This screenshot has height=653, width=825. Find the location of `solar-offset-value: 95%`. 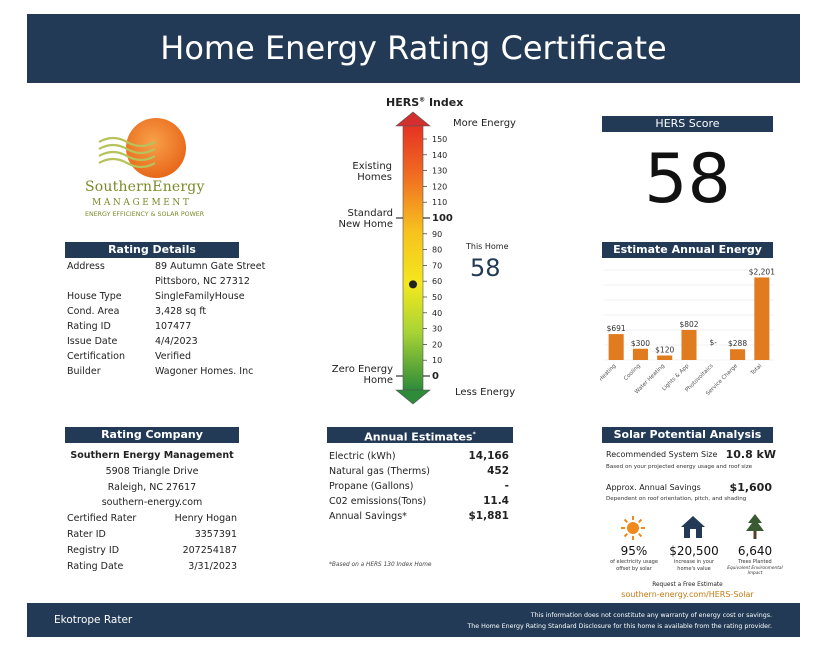

solar-offset-value: 95% is located at coordinates (634, 551).